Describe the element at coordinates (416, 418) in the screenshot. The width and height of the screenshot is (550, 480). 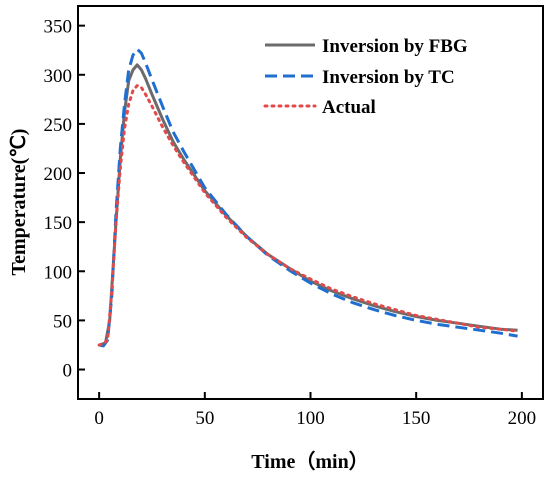
I see `x-tick-label-150: 150` at that location.